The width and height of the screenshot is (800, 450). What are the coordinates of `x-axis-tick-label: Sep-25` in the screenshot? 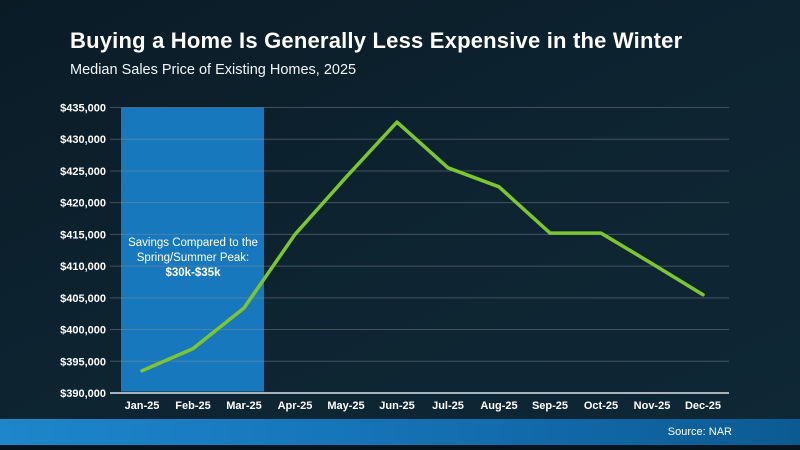 It's located at (550, 406).